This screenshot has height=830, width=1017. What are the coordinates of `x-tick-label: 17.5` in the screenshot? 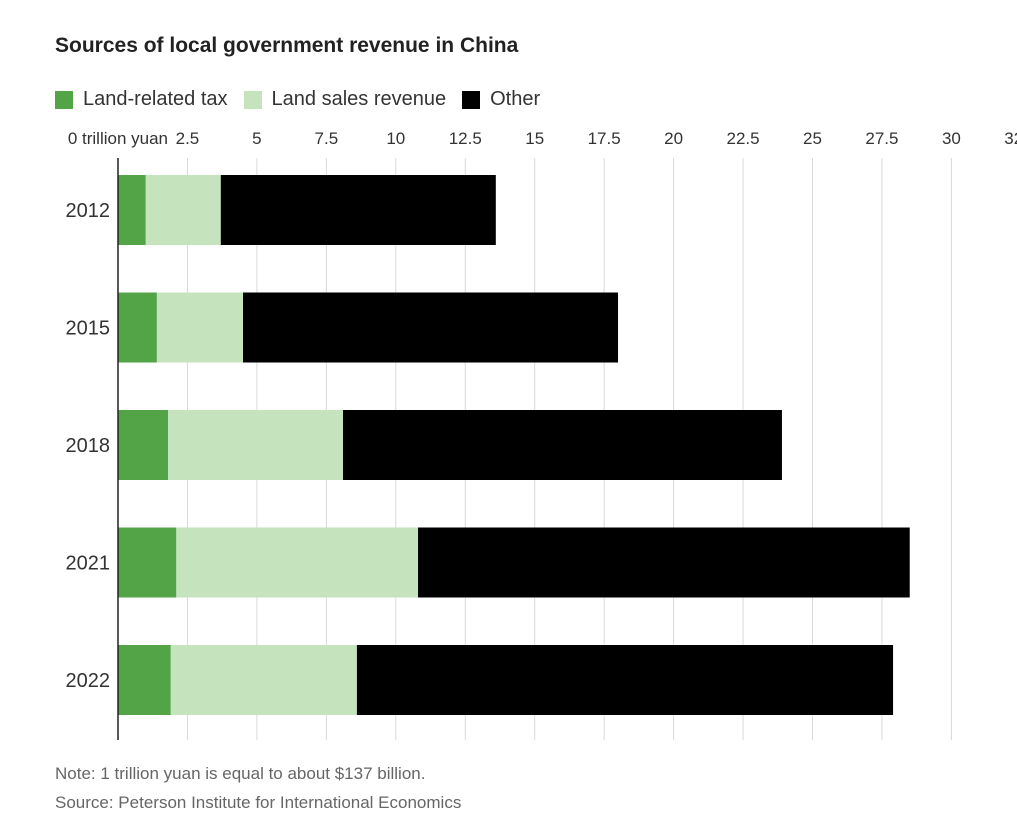 It's located at (604, 138).